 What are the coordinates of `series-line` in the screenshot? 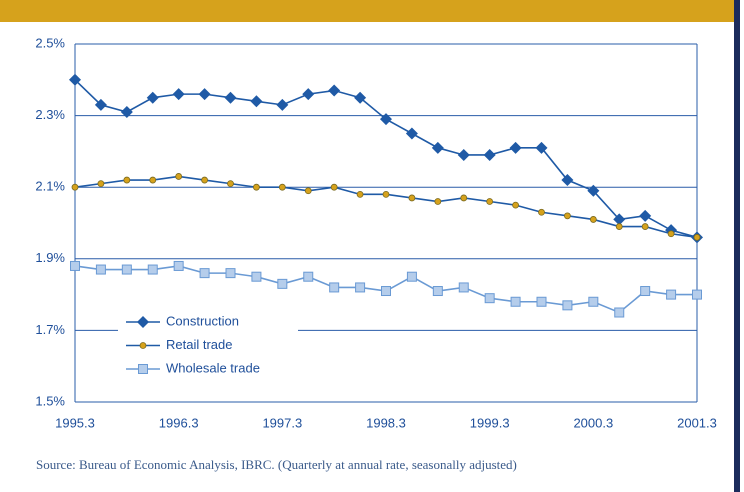 It's located at (386, 207).